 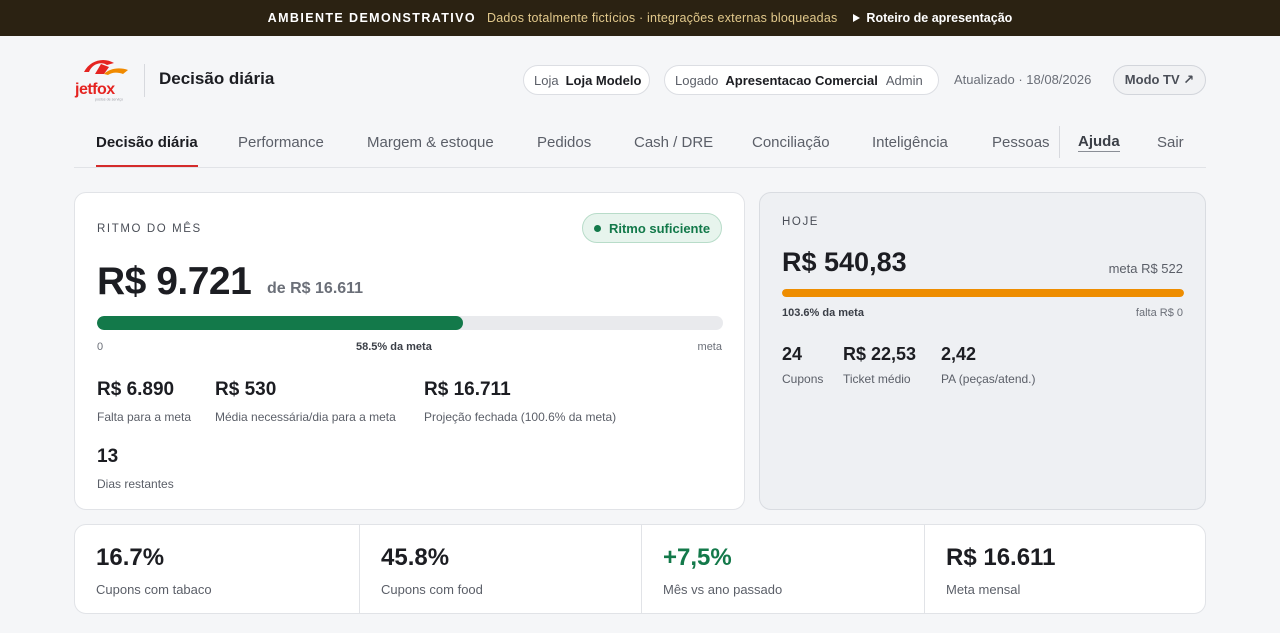 What do you see at coordinates (305, 417) in the screenshot?
I see `metric-label: Média necessária/dia para a meta` at bounding box center [305, 417].